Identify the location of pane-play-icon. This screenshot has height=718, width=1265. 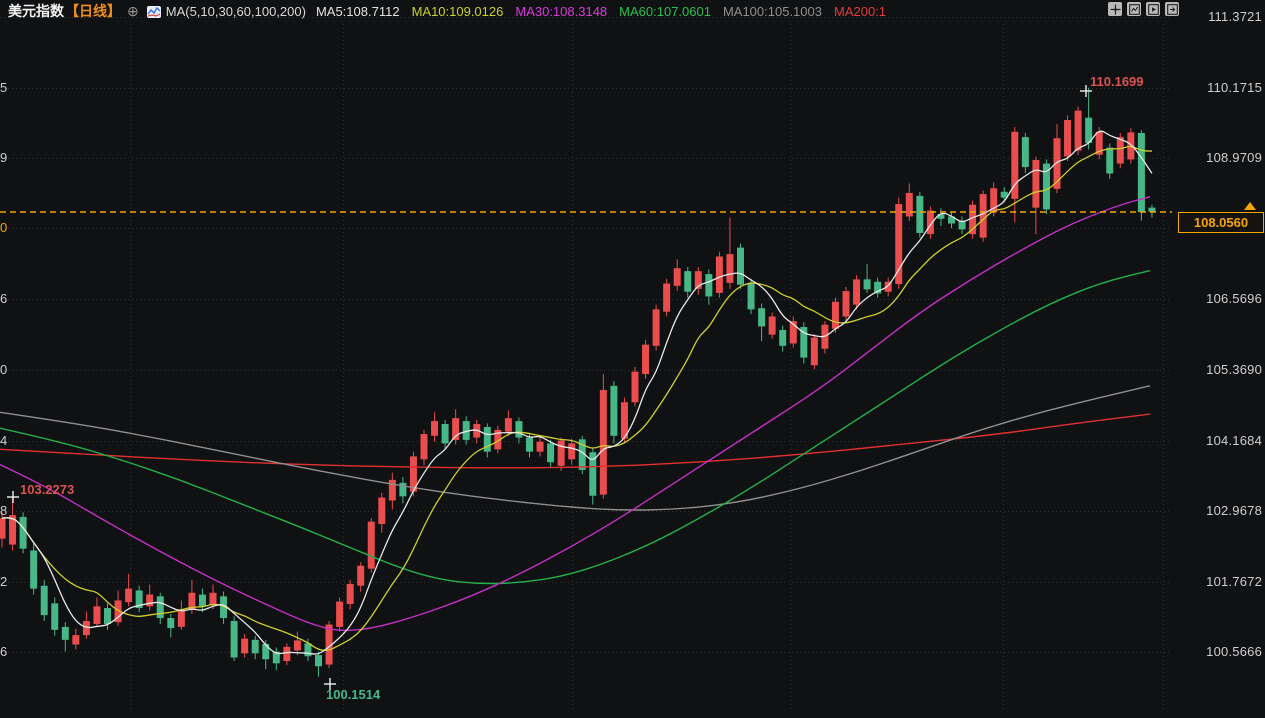
(1153, 9).